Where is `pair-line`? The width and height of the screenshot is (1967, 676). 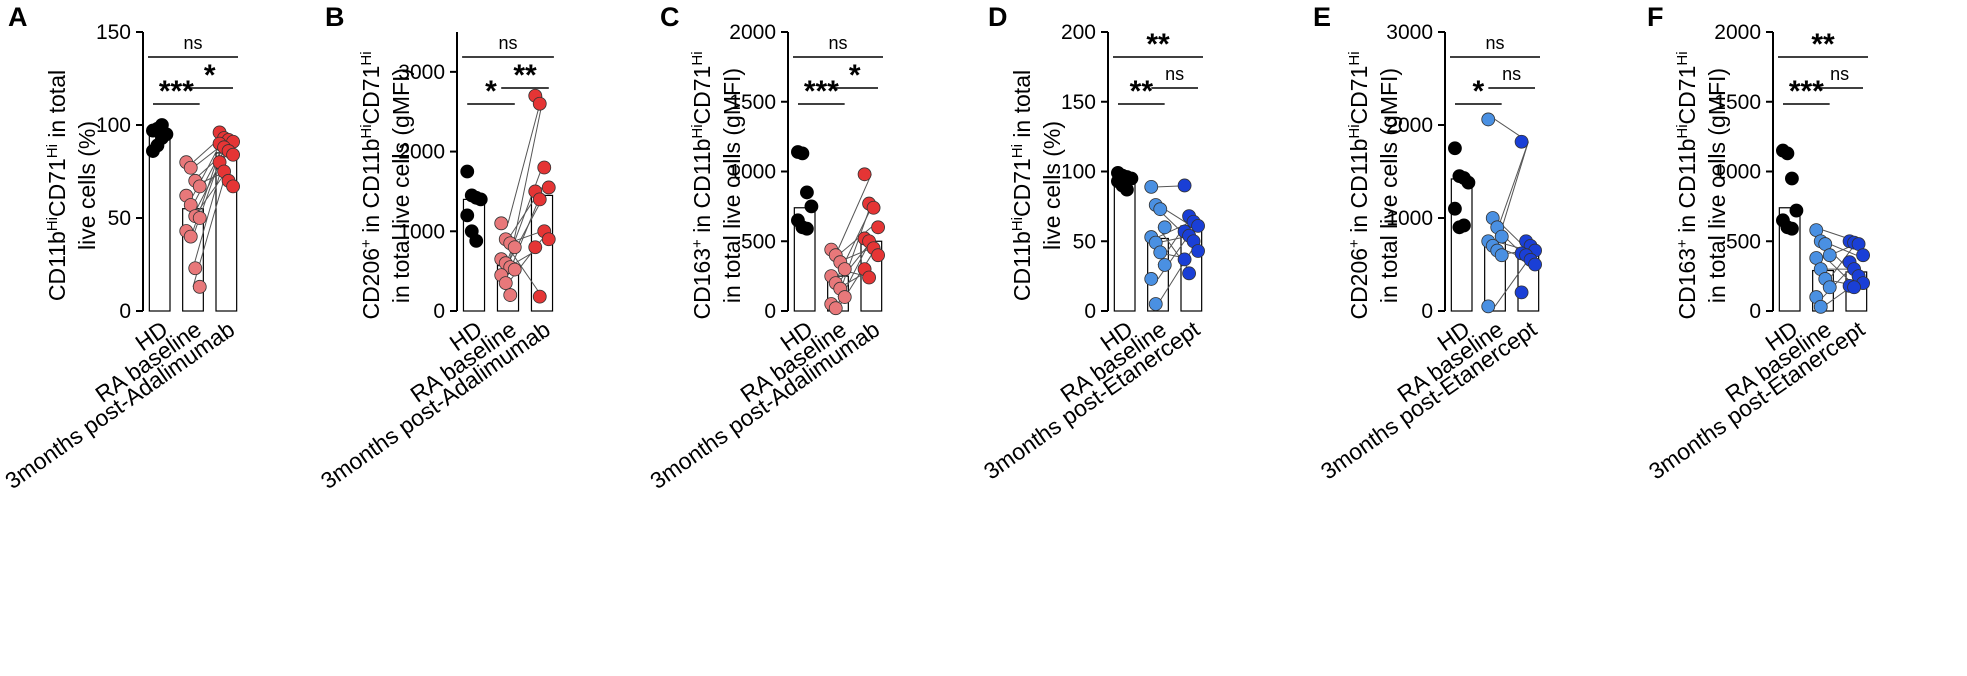
pair-line is located at coordinates (854, 250).